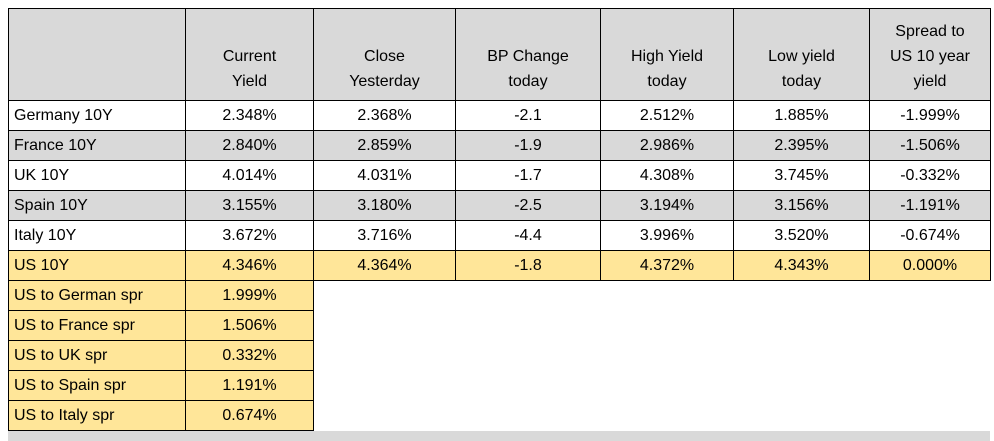  I want to click on row-label: UK 10Y, so click(97, 175).